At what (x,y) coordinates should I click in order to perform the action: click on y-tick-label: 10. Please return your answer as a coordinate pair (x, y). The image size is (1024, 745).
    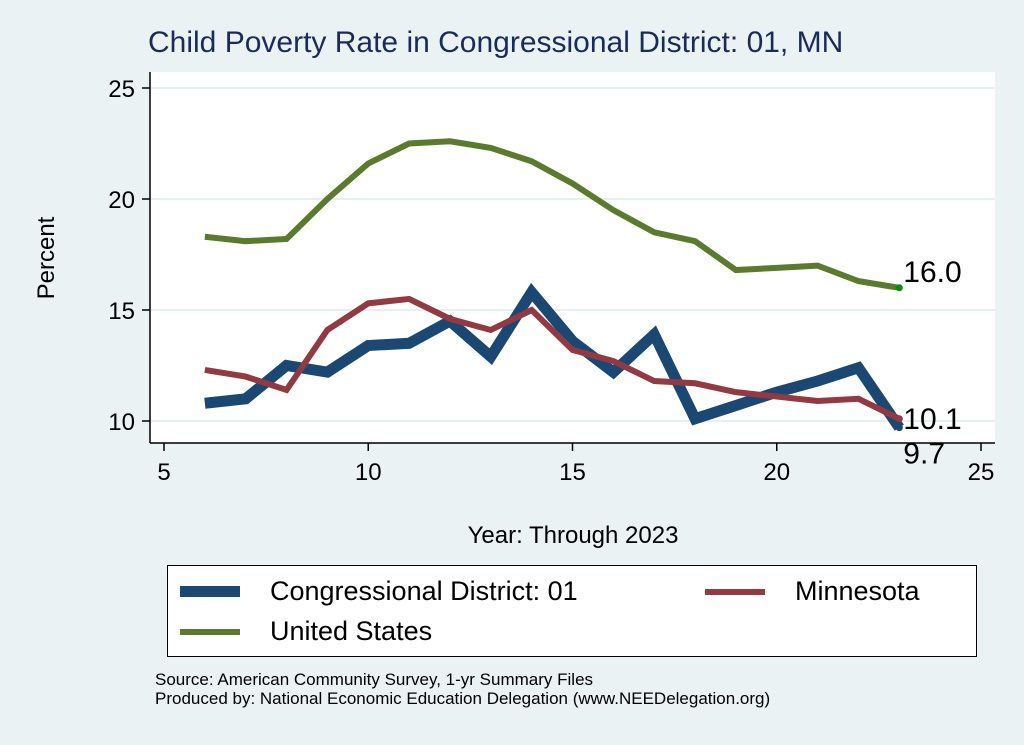
    Looking at the image, I should click on (121, 422).